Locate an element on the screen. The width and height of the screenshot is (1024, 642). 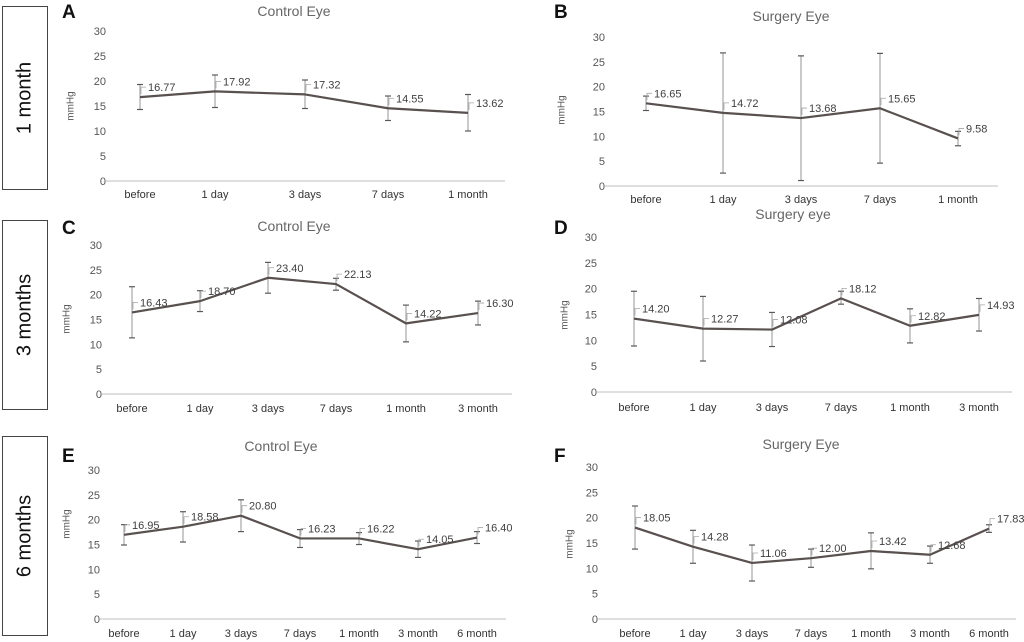
data-label: 11.06 is located at coordinates (773, 554).